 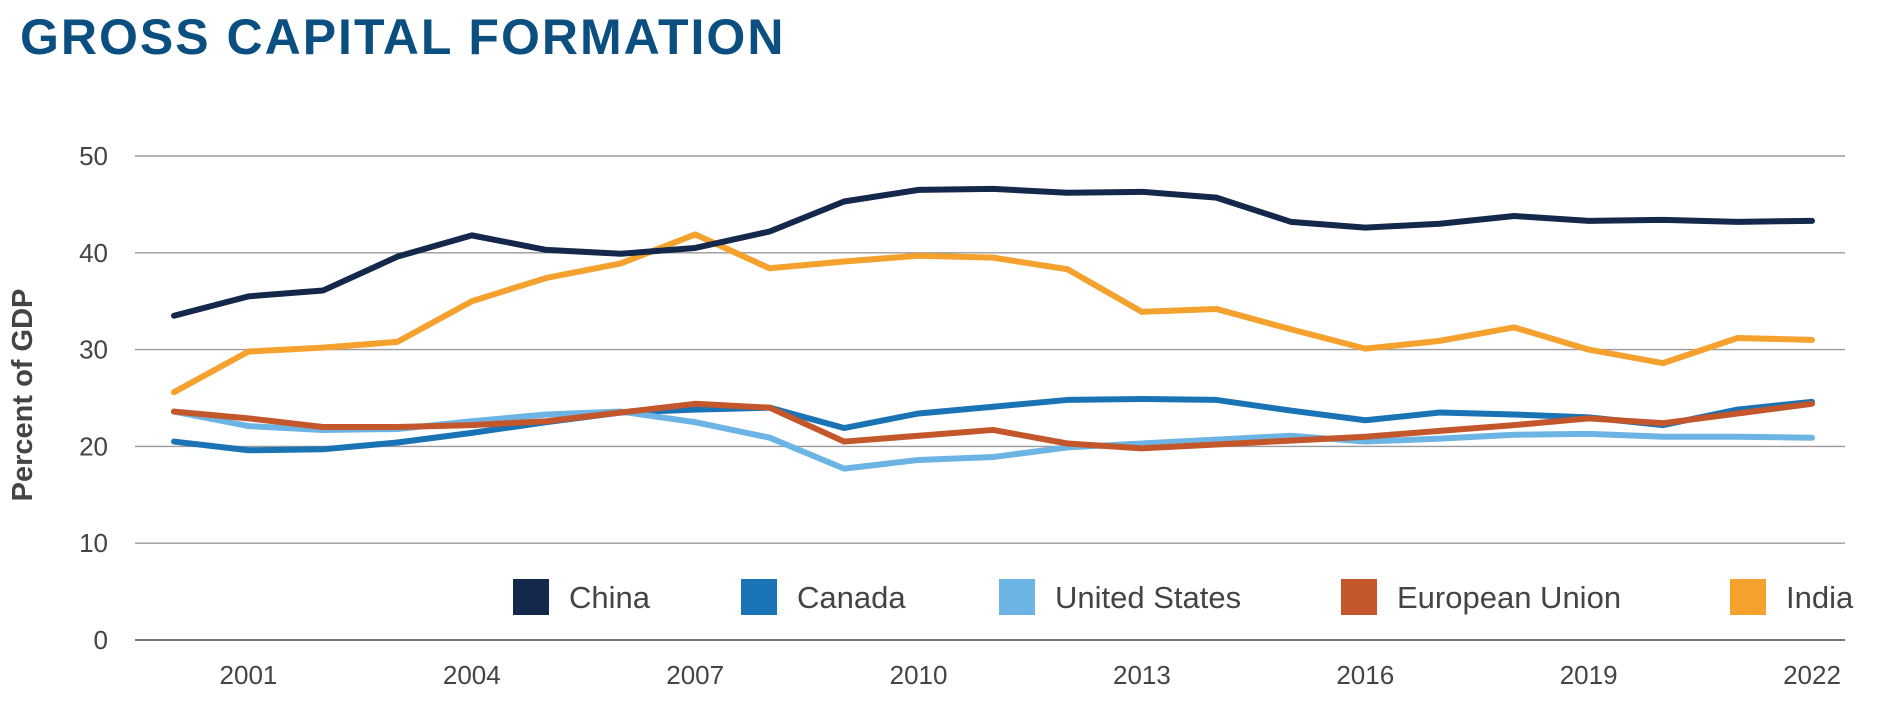 I want to click on x-tick-label: 2007, so click(x=695, y=675).